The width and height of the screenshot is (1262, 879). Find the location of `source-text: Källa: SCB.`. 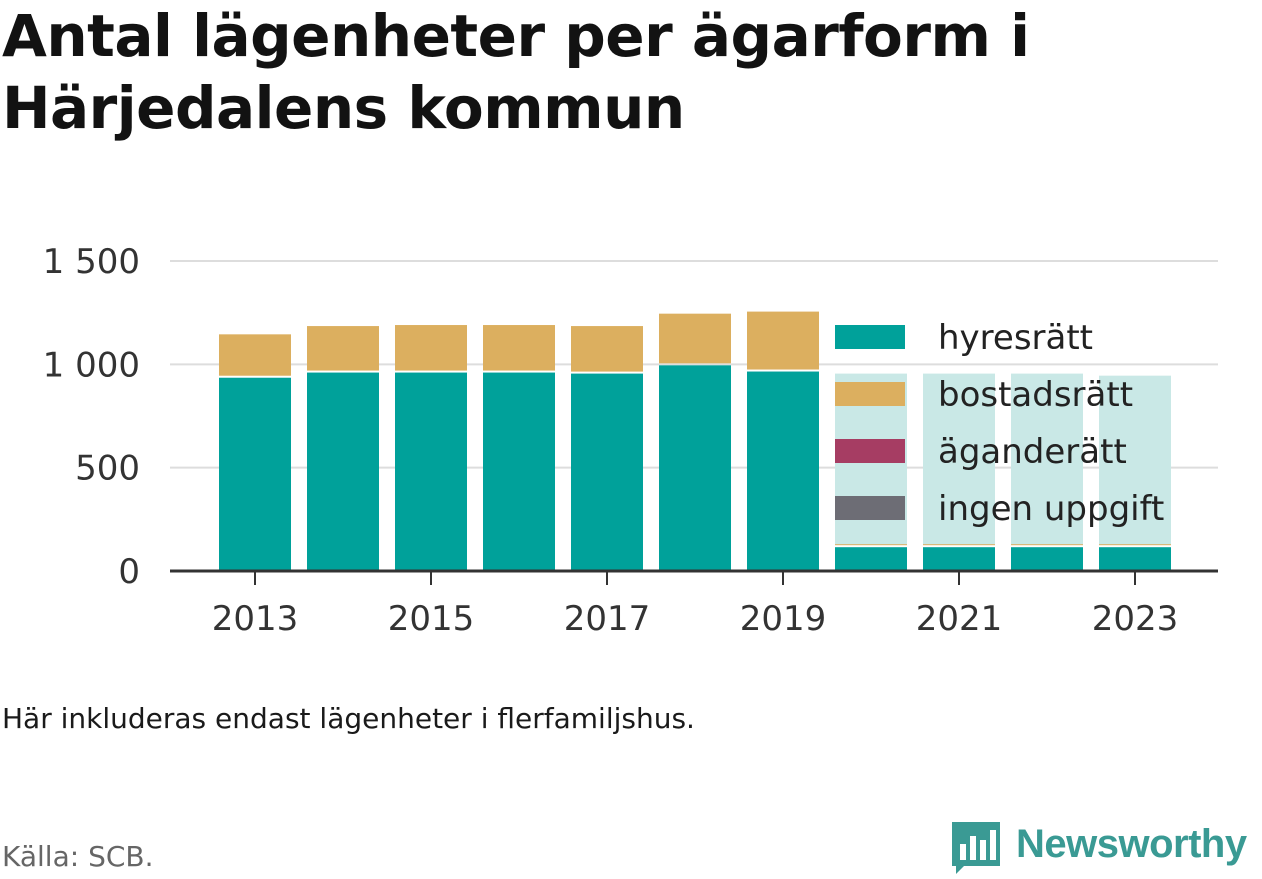

source-text: Källa: SCB. is located at coordinates (78, 856).